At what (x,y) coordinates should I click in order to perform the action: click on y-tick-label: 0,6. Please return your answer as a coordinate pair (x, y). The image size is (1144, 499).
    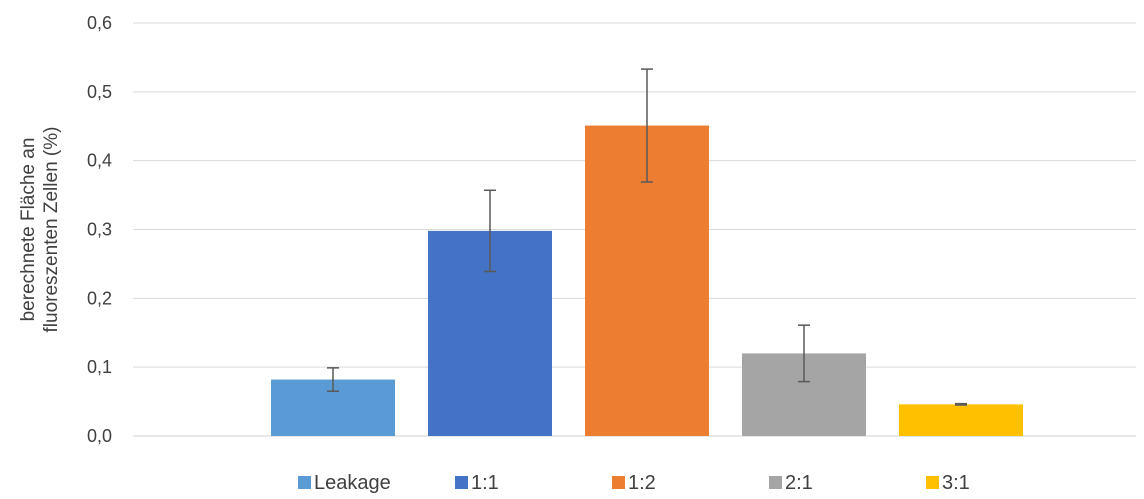
    Looking at the image, I should click on (99, 23).